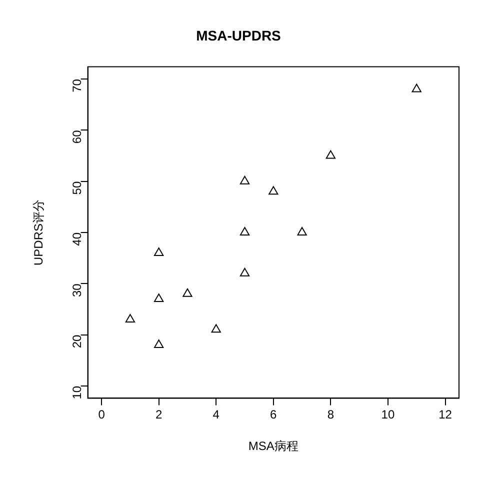 The width and height of the screenshot is (487, 486). I want to click on y-tick-label: 70, so click(77, 85).